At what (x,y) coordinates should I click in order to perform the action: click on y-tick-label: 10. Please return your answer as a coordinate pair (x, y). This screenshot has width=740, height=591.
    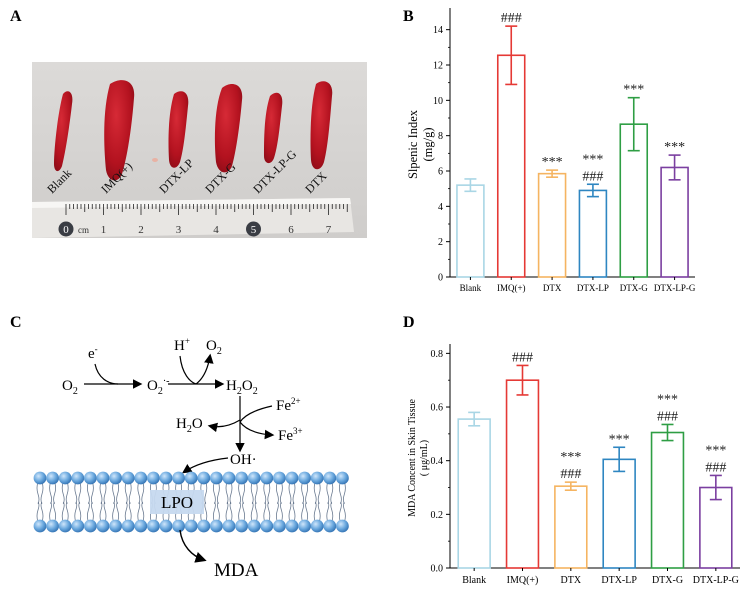
    Looking at the image, I should click on (438, 101).